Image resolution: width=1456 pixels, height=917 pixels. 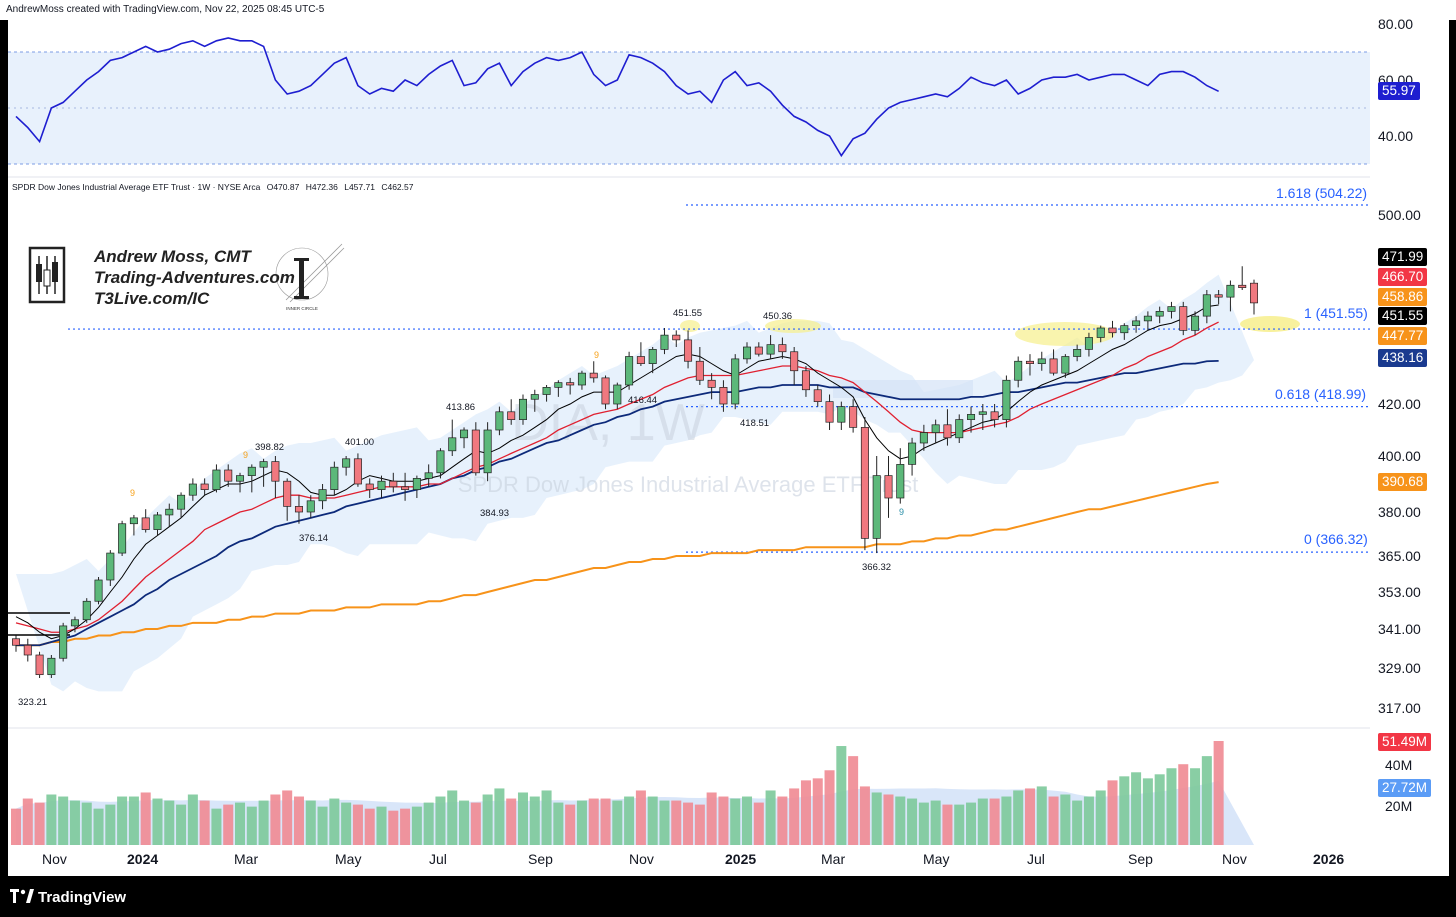 What do you see at coordinates (1403, 316) in the screenshot?
I see `price-tag-fib: 451.55` at bounding box center [1403, 316].